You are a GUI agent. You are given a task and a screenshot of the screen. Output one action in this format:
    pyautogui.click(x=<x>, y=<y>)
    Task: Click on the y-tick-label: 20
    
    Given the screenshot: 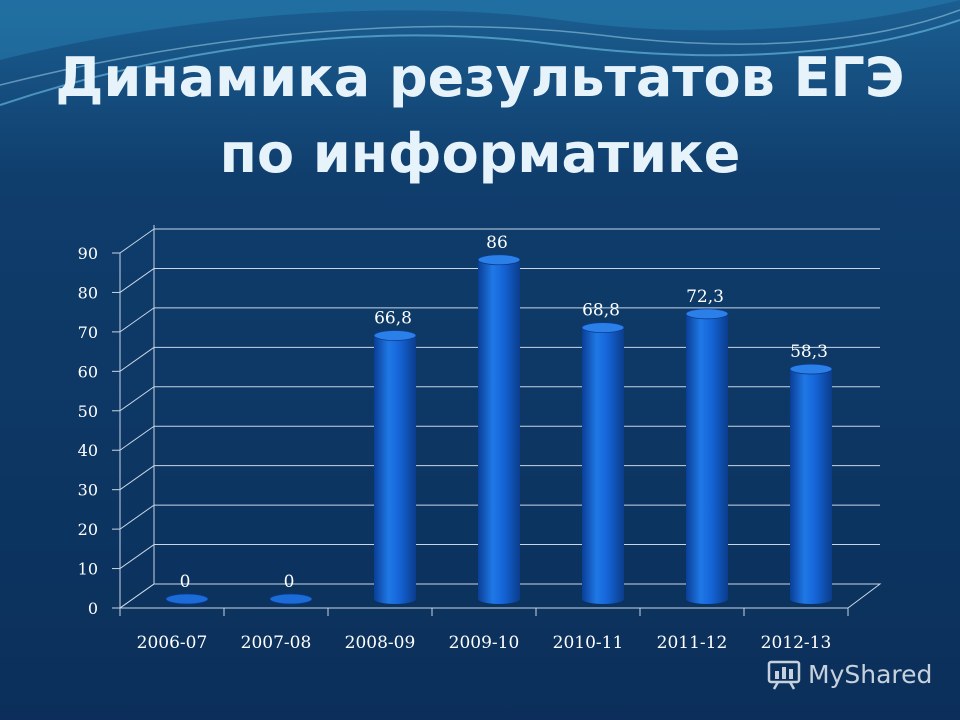 What is the action you would take?
    pyautogui.click(x=88, y=529)
    